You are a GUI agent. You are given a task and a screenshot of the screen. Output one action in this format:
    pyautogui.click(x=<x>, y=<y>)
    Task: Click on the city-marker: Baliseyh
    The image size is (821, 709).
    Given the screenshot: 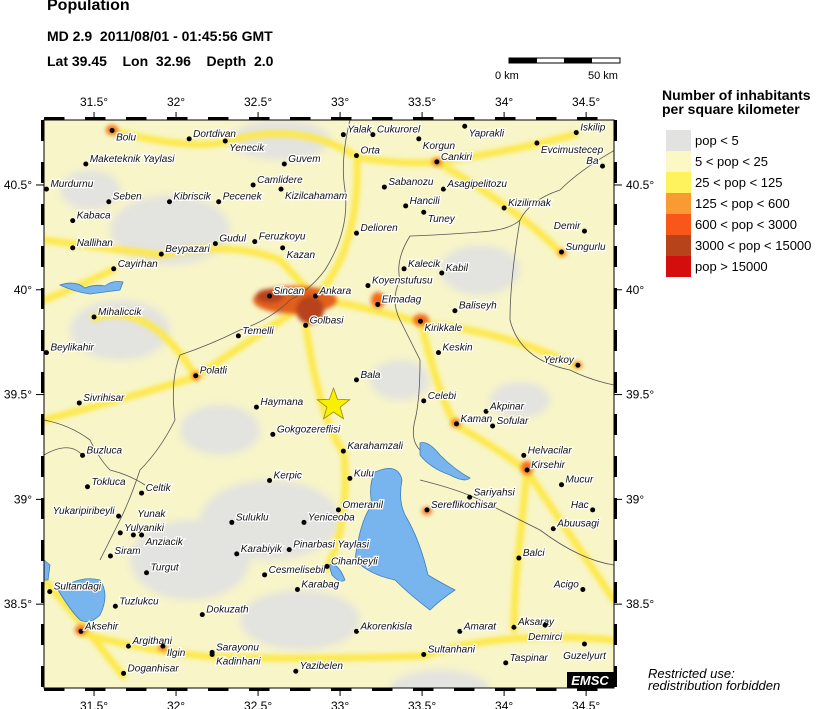 What is the action you would take?
    pyautogui.click(x=475, y=306)
    